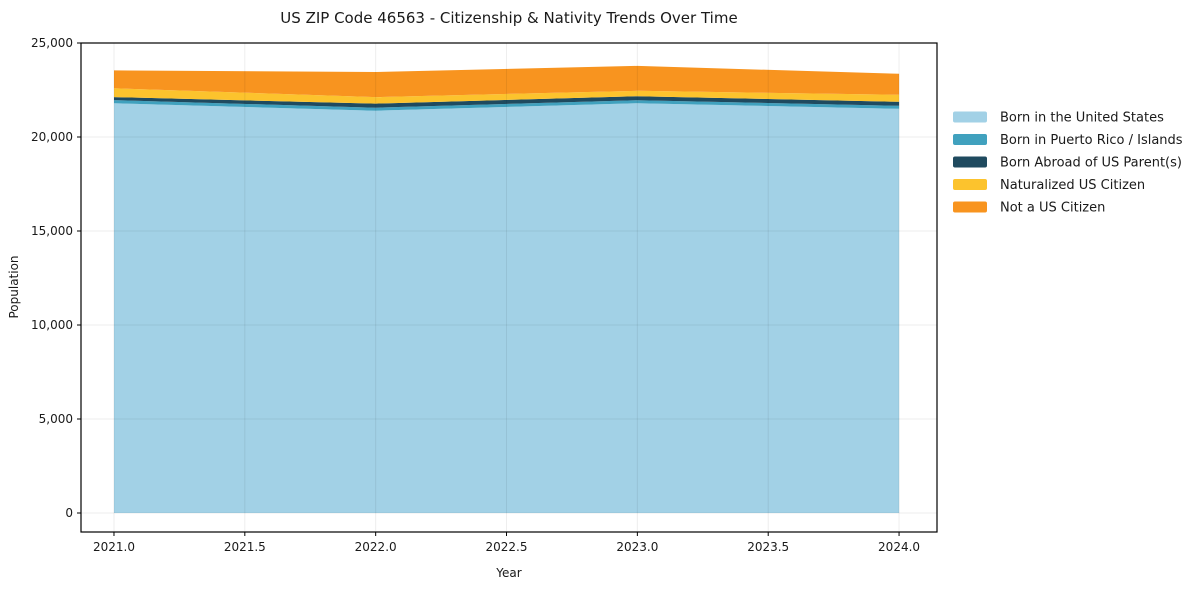  I want to click on y-tick-label: 25,000, so click(52, 43).